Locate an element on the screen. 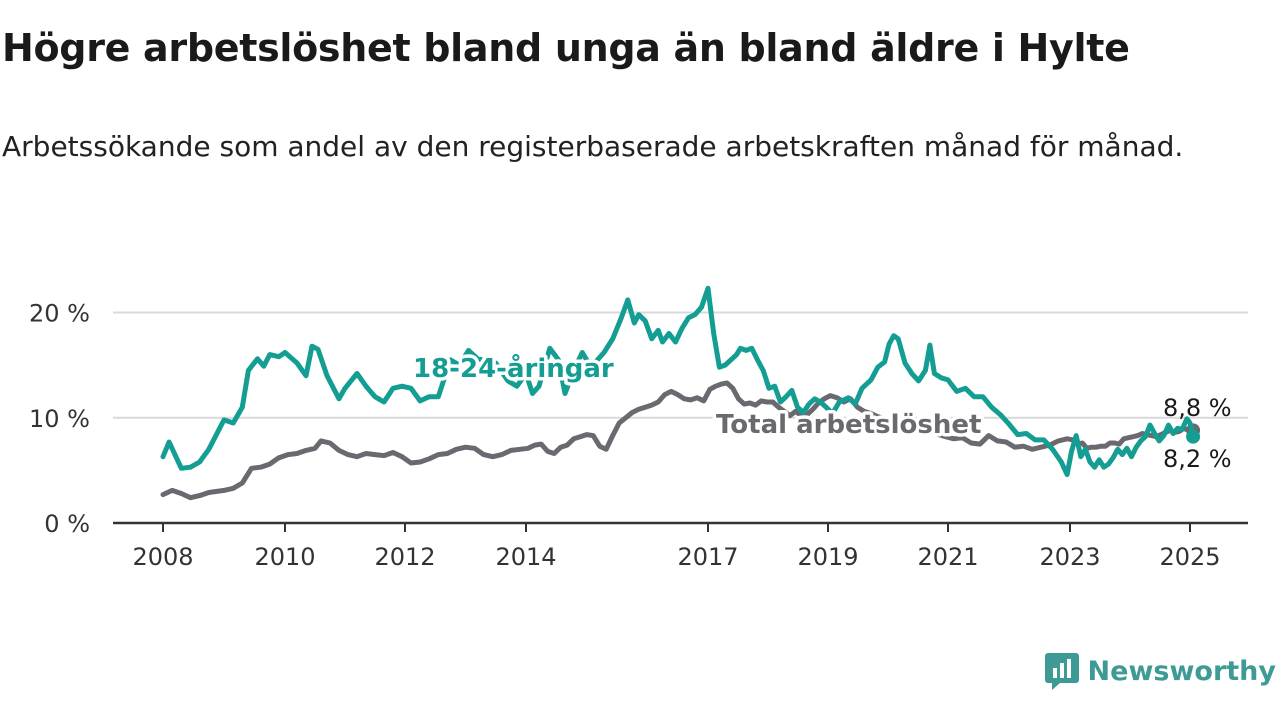 The height and width of the screenshot is (720, 1280). series-label-youth: 18-24-åringar is located at coordinates (513, 368).